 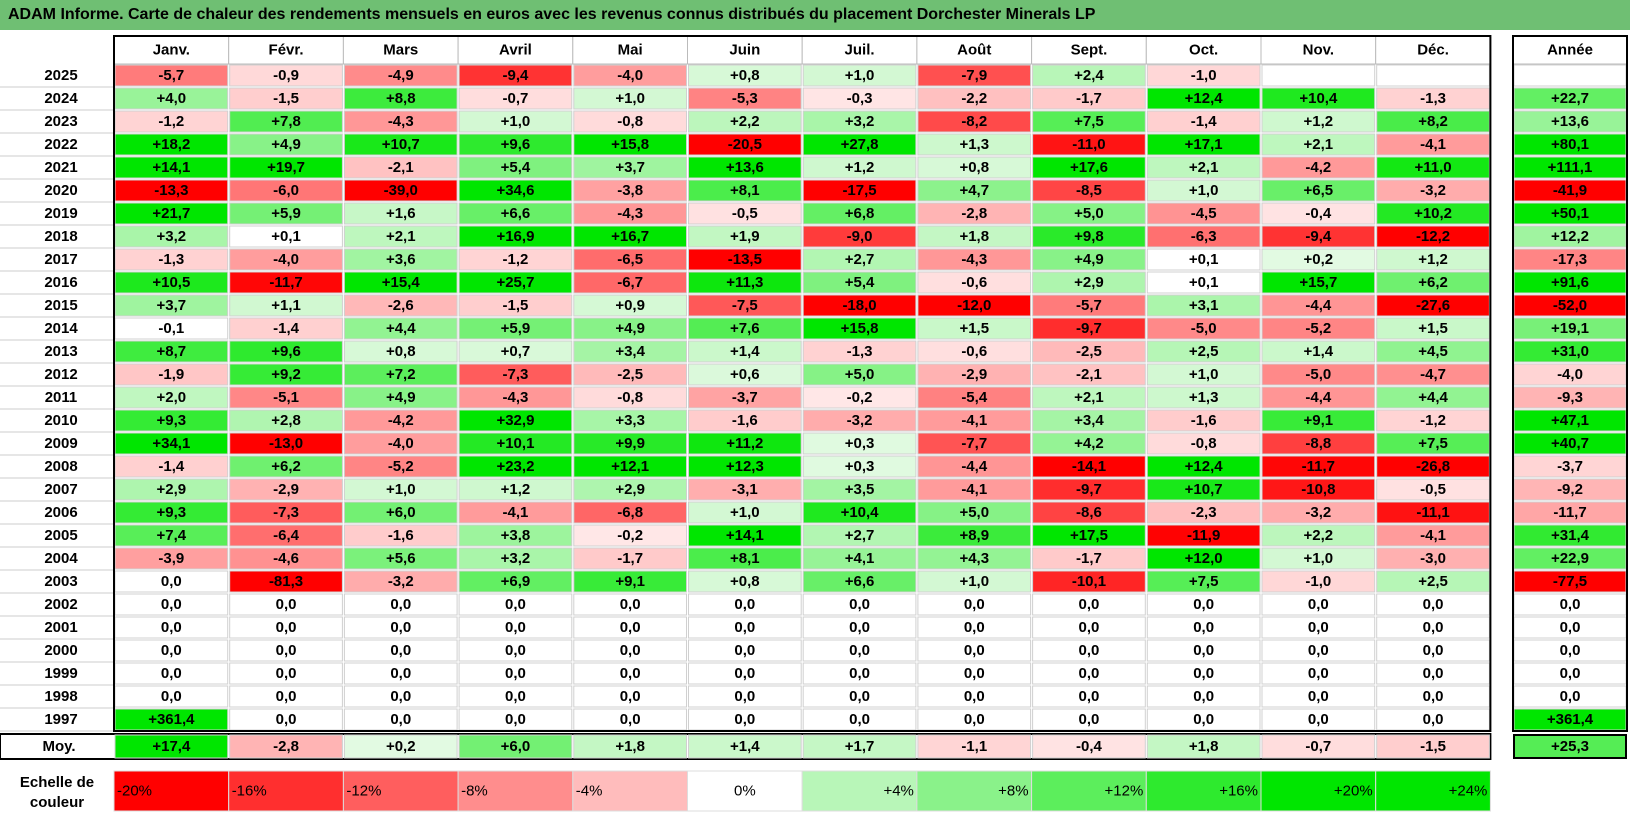 What do you see at coordinates (286, 466) in the screenshot?
I see `cell-value: +6,2` at bounding box center [286, 466].